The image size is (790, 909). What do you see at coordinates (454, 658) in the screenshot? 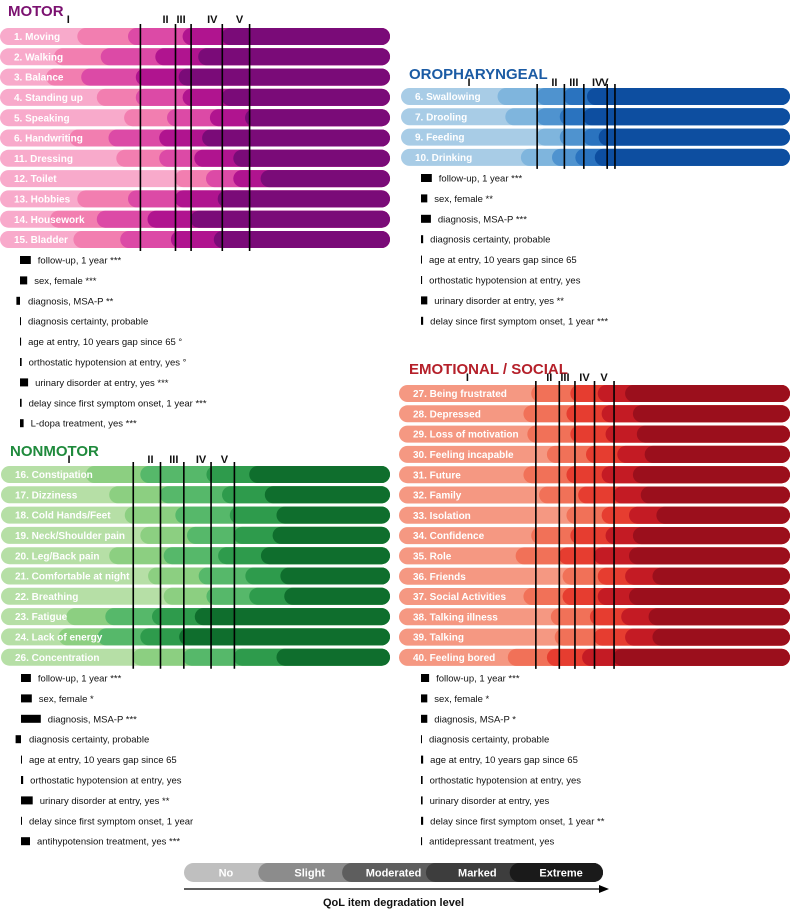
I see `item-label: 40. Feeling bored` at bounding box center [454, 658].